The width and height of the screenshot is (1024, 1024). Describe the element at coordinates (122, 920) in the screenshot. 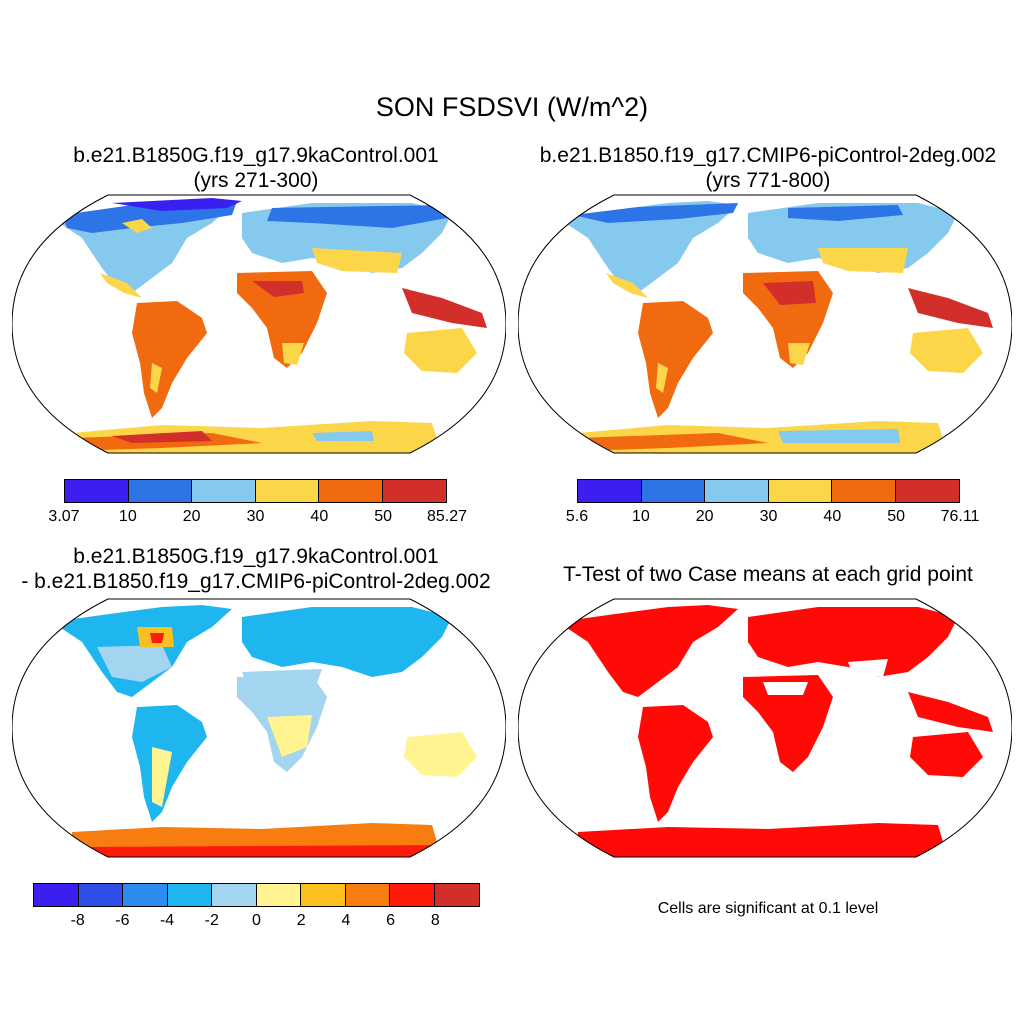

I see `colorbar-3-tick-2: -6` at that location.